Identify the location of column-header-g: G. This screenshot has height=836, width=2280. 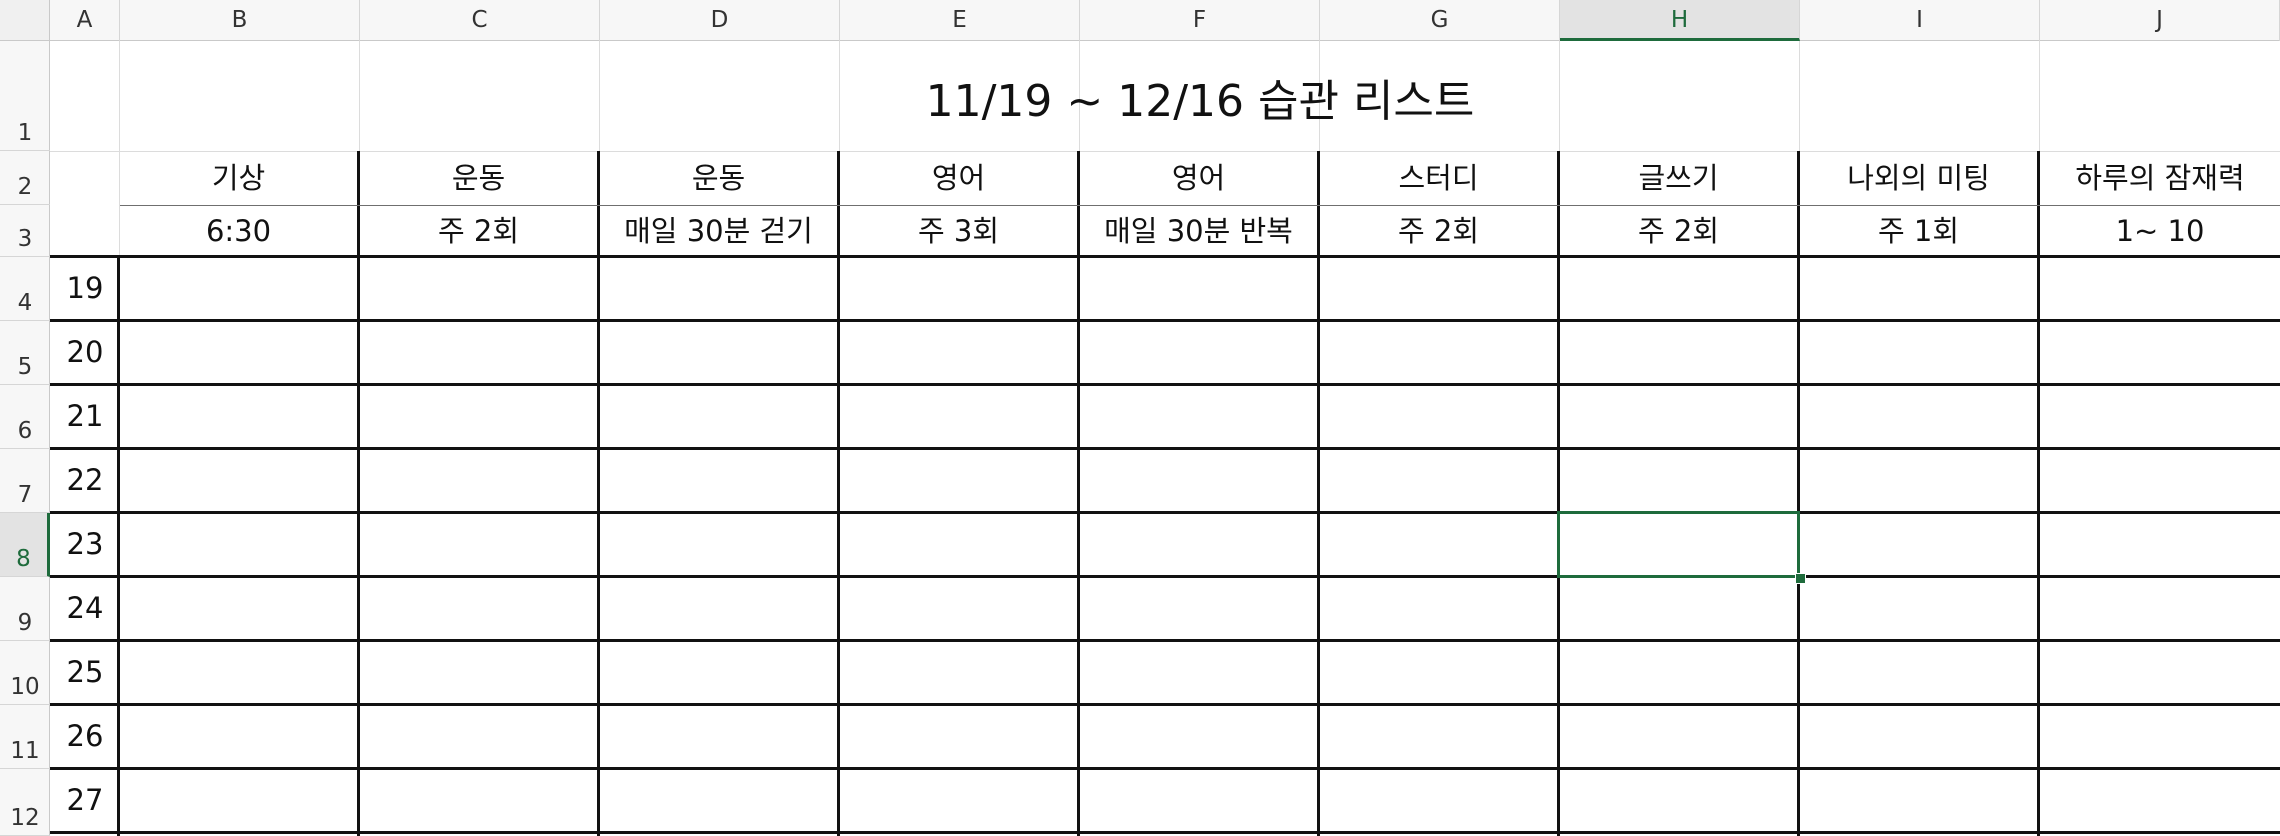
(1440, 20).